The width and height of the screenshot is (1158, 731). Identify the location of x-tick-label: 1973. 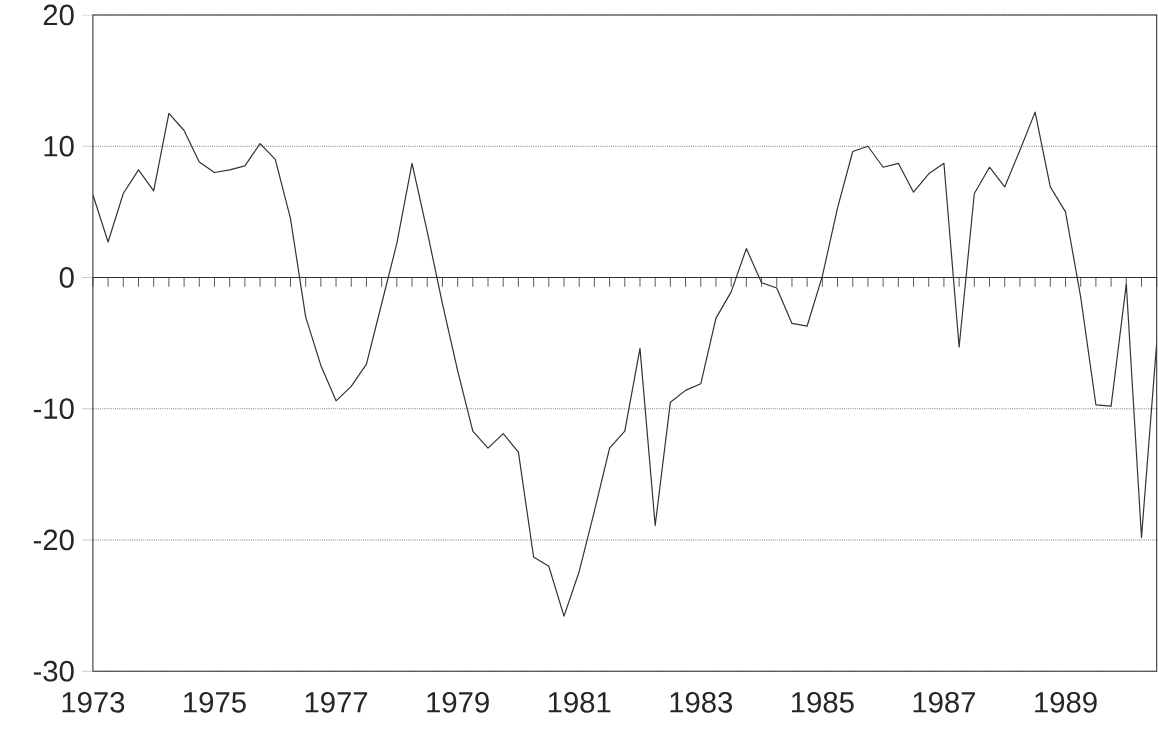
(93, 702).